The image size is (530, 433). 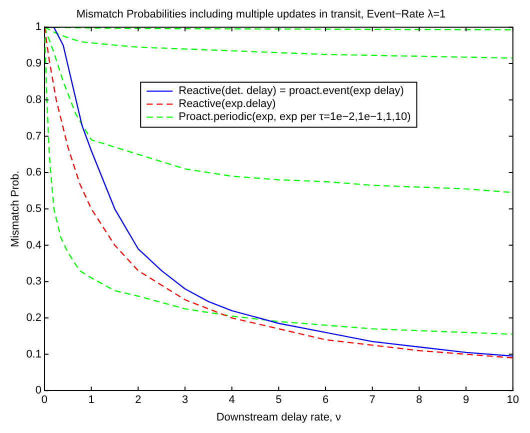 What do you see at coordinates (16, 209) in the screenshot?
I see `y-axis-title: Mismatch Prob.` at bounding box center [16, 209].